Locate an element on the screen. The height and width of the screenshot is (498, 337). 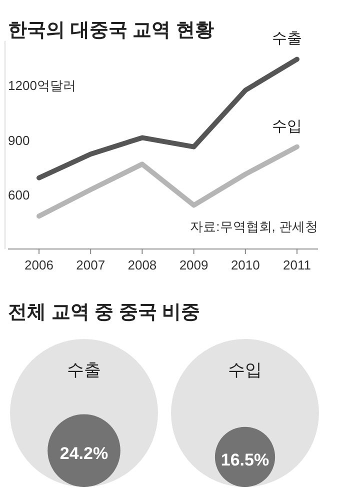
x-tick-label: 2011 is located at coordinates (297, 264).